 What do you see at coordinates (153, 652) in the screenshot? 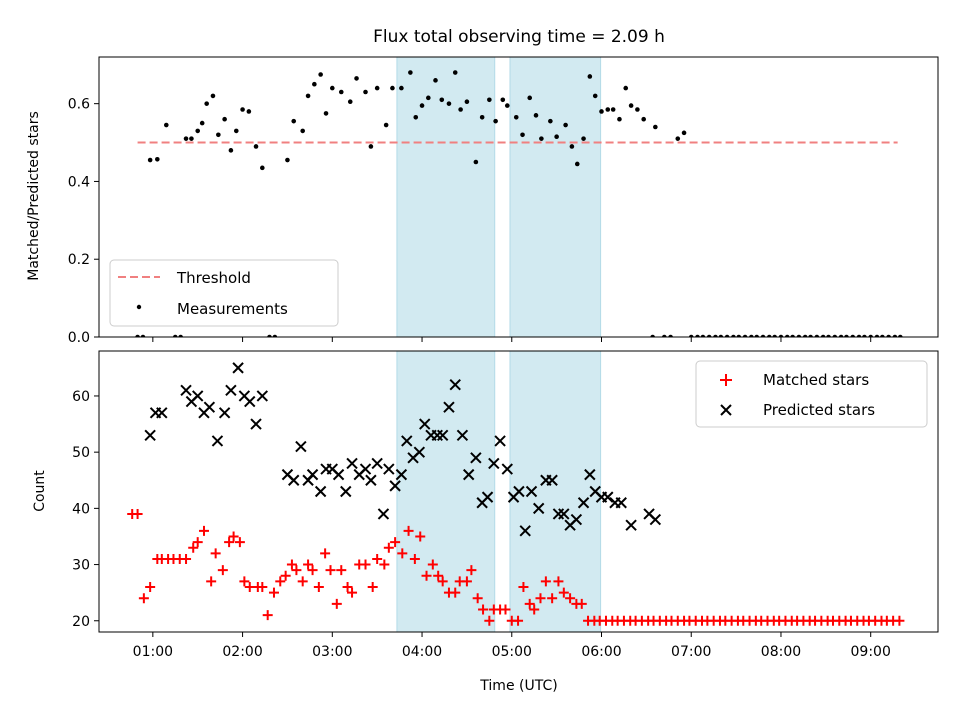
I see `x-tick-label: 01:00` at bounding box center [153, 652].